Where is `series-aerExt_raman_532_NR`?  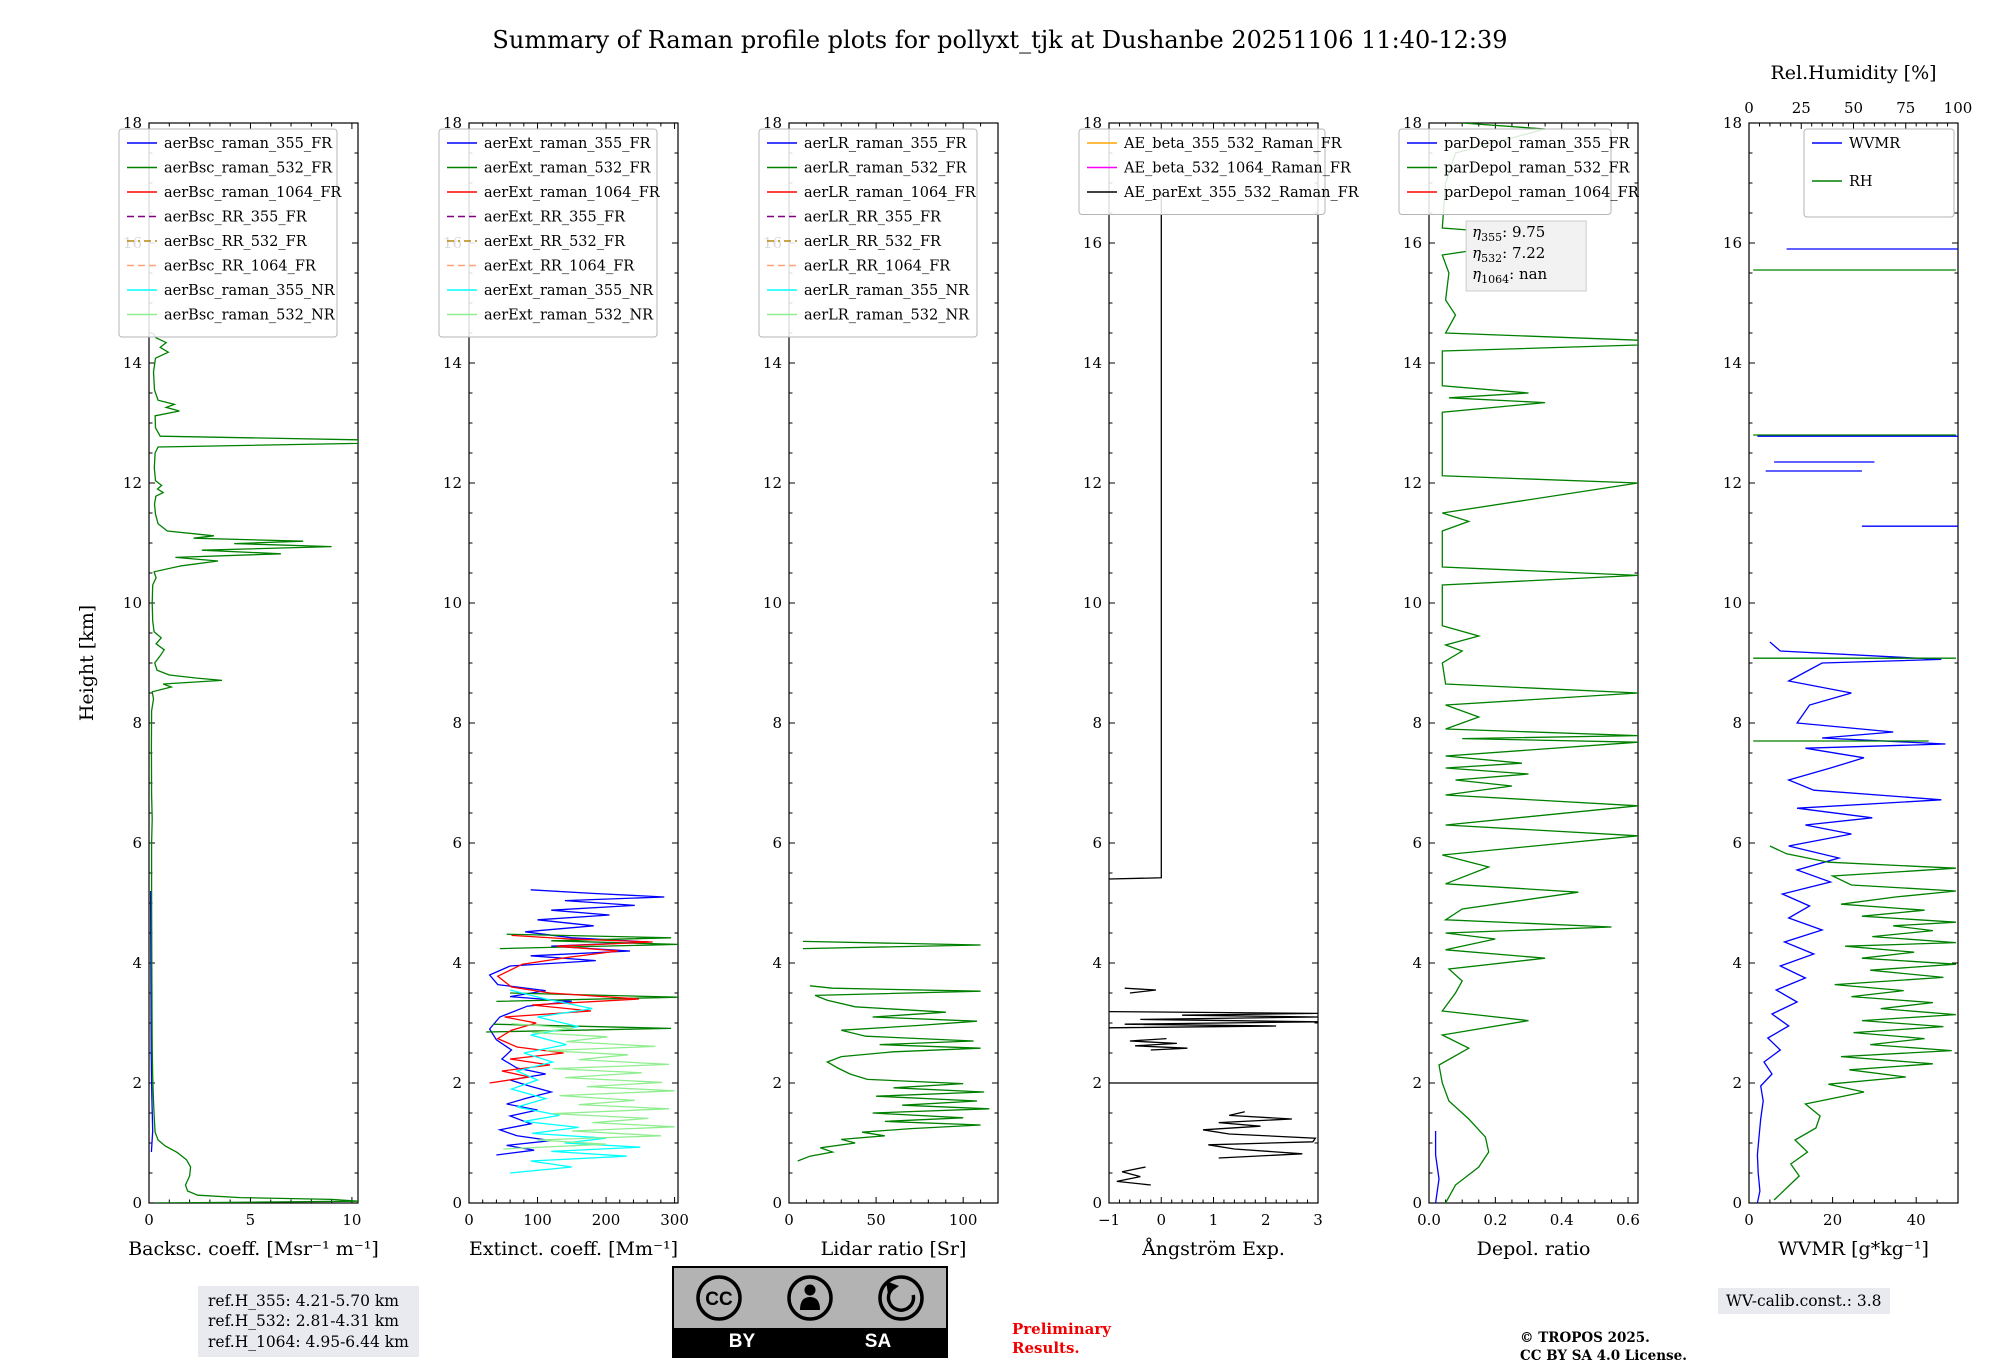 series-aerExt_raman_532_NR is located at coordinates (589, 1086).